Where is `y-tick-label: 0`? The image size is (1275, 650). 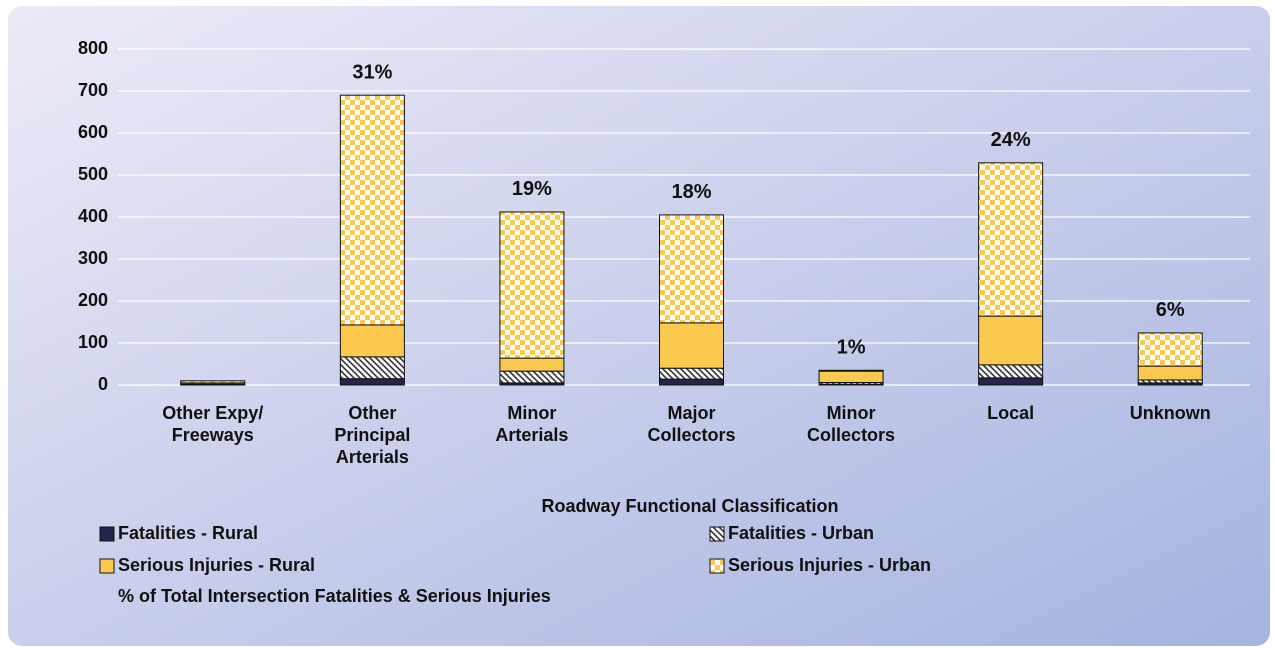 y-tick-label: 0 is located at coordinates (103, 384).